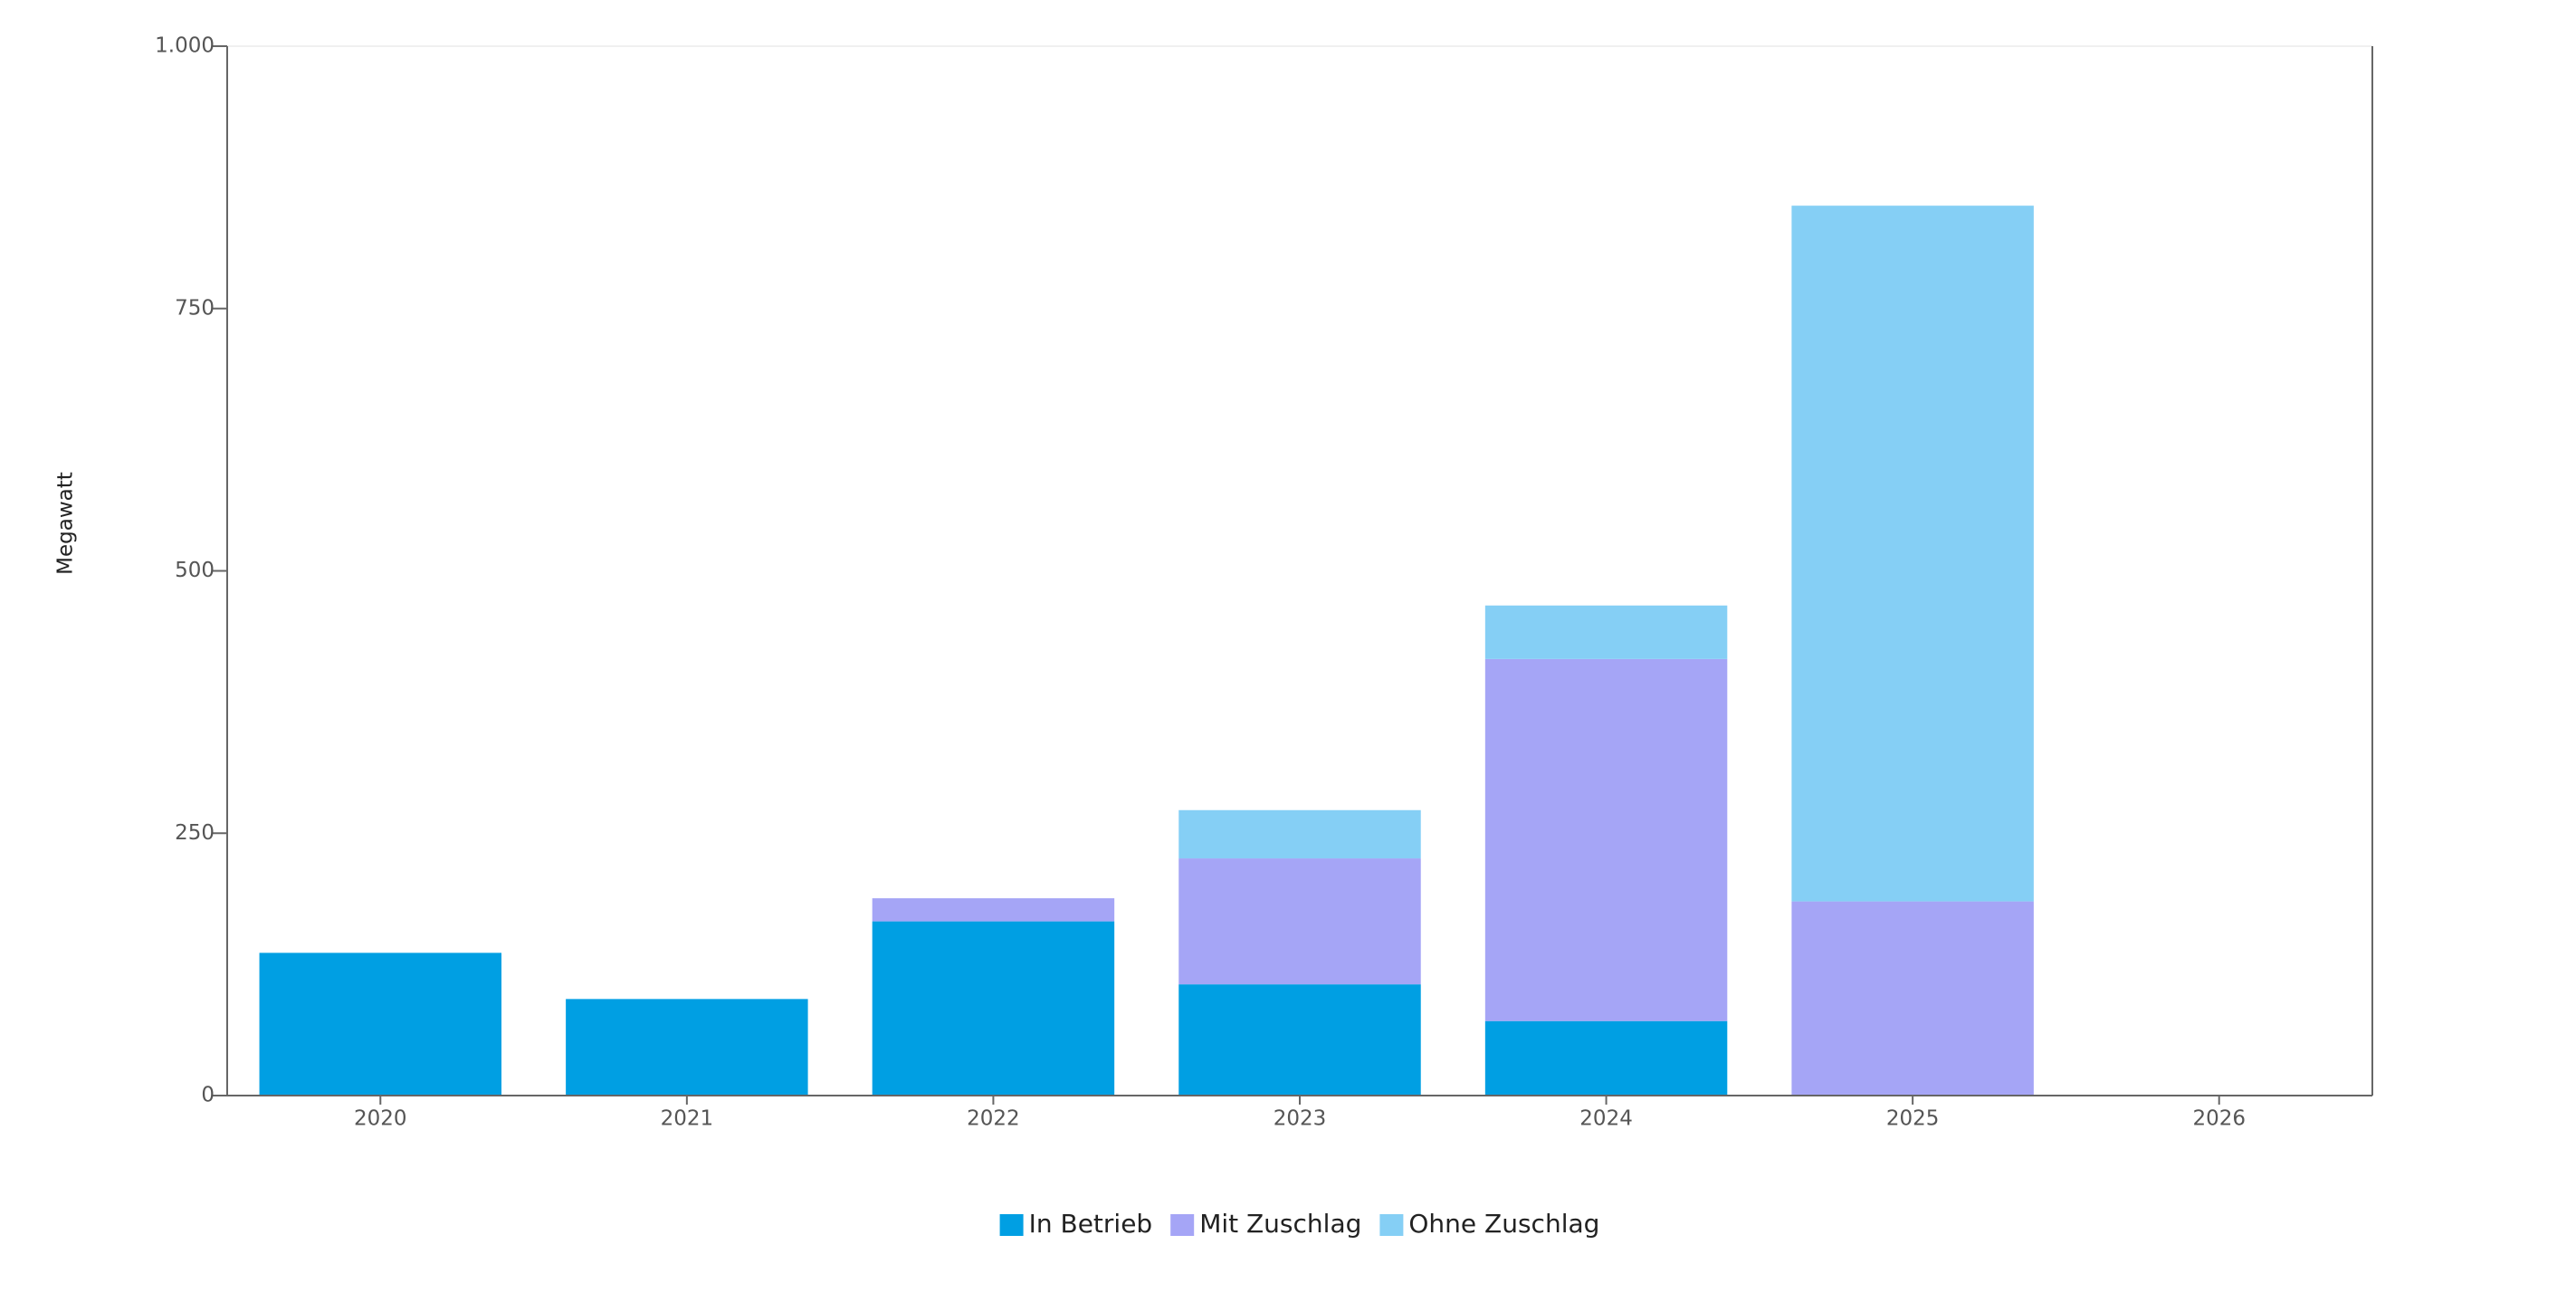 Image resolution: width=2576 pixels, height=1302 pixels. What do you see at coordinates (993, 1119) in the screenshot?
I see `x-tick-label: 2022` at bounding box center [993, 1119].